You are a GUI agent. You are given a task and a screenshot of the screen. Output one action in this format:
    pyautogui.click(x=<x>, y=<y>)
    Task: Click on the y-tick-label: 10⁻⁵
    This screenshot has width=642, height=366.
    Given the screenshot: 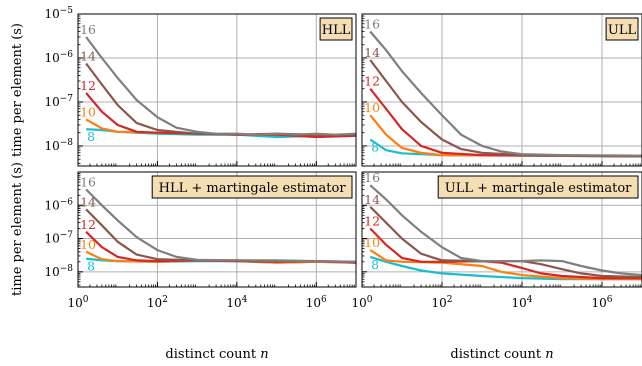 What is the action you would take?
    pyautogui.click(x=58, y=13)
    